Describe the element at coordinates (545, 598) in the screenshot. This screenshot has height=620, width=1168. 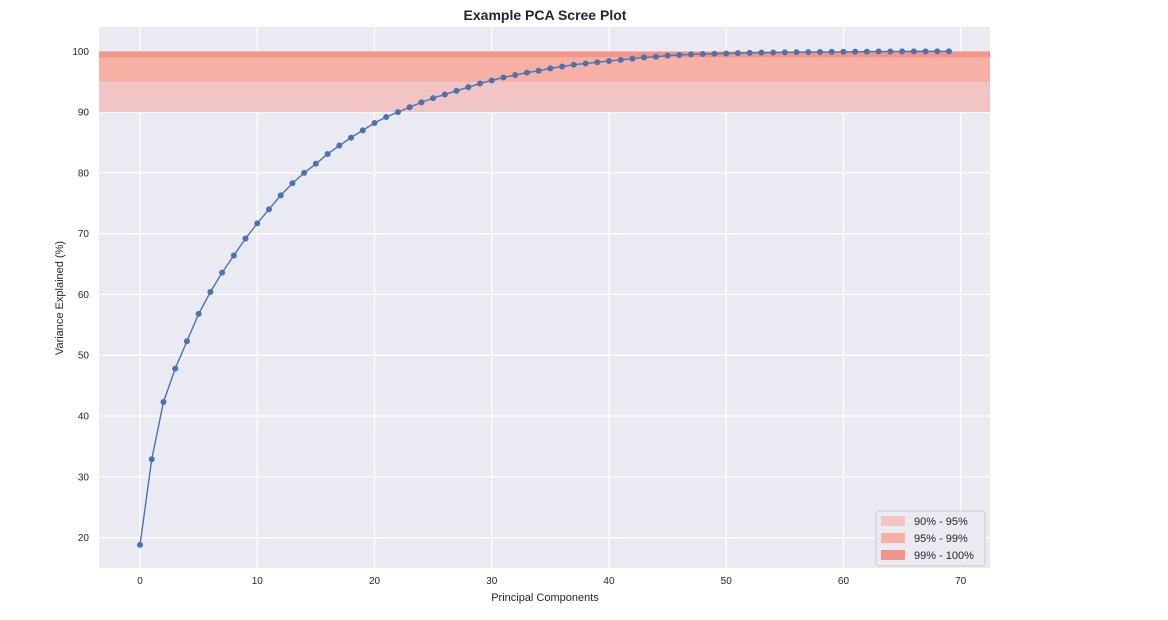
I see `x-axis-label: Principal Components` at that location.